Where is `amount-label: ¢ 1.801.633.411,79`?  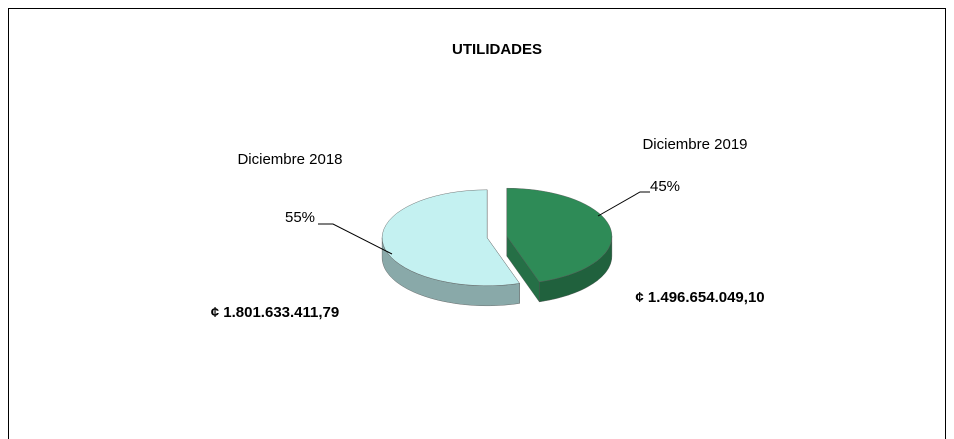
amount-label: ¢ 1.801.633.411,79 is located at coordinates (275, 312).